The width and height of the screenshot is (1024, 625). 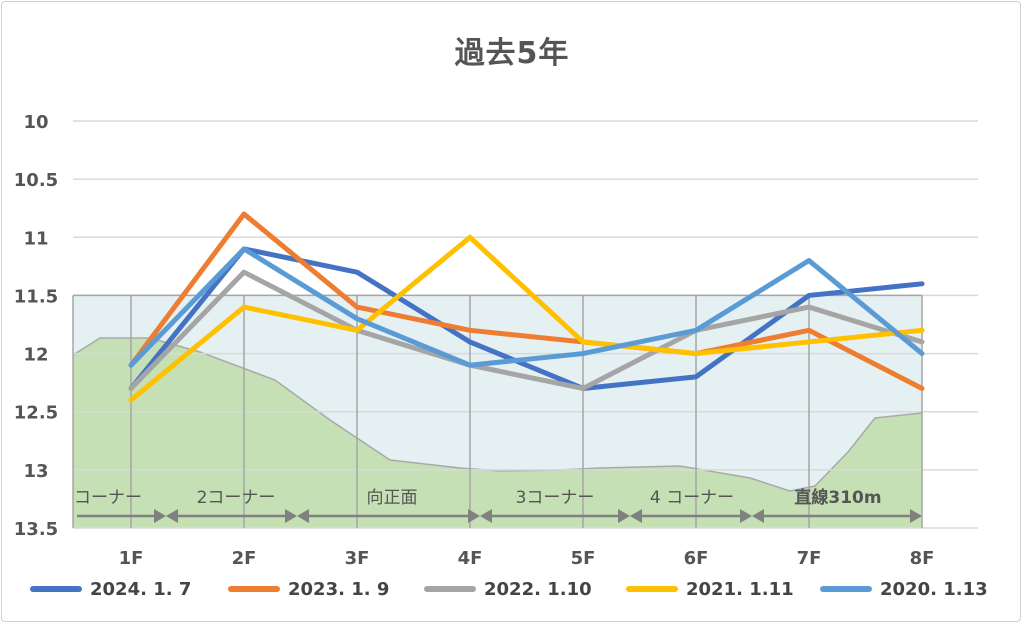 What do you see at coordinates (512, 53) in the screenshot?
I see `chart-title: 過去5年` at bounding box center [512, 53].